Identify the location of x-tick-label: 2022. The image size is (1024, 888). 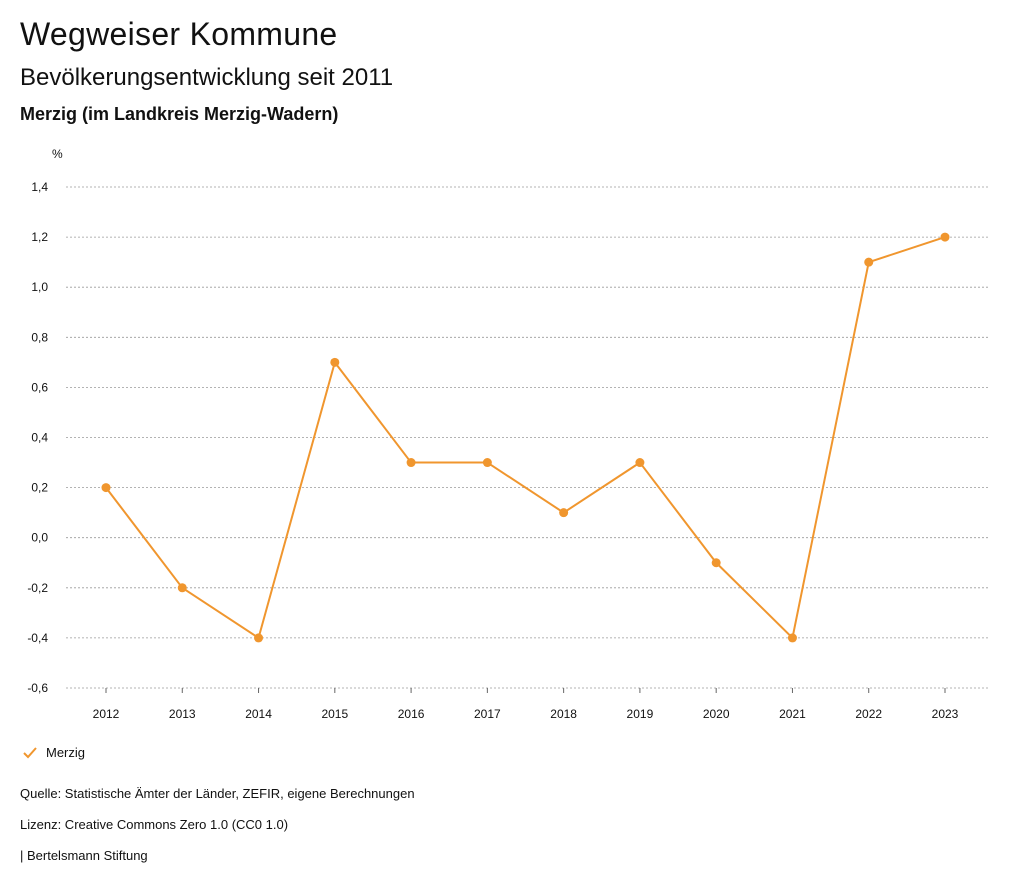
(868, 714).